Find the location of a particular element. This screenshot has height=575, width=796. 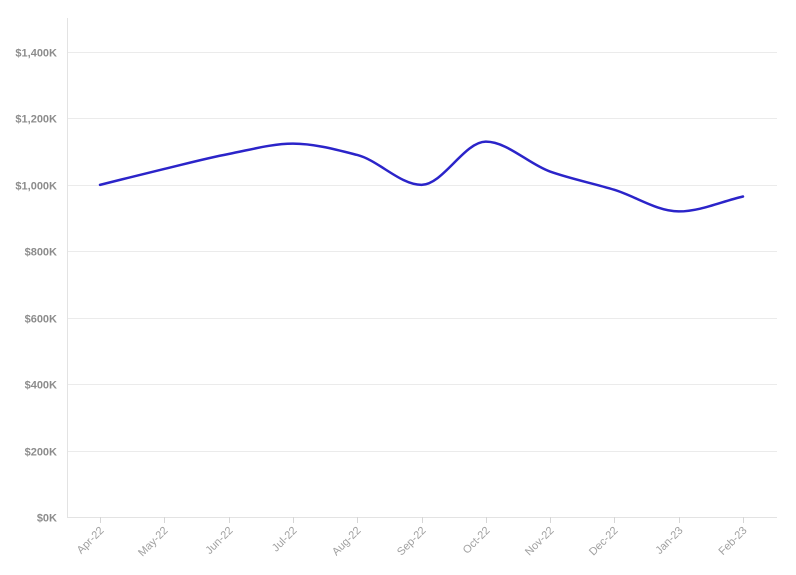

x-tick-label: Sep-22 is located at coordinates (412, 542).